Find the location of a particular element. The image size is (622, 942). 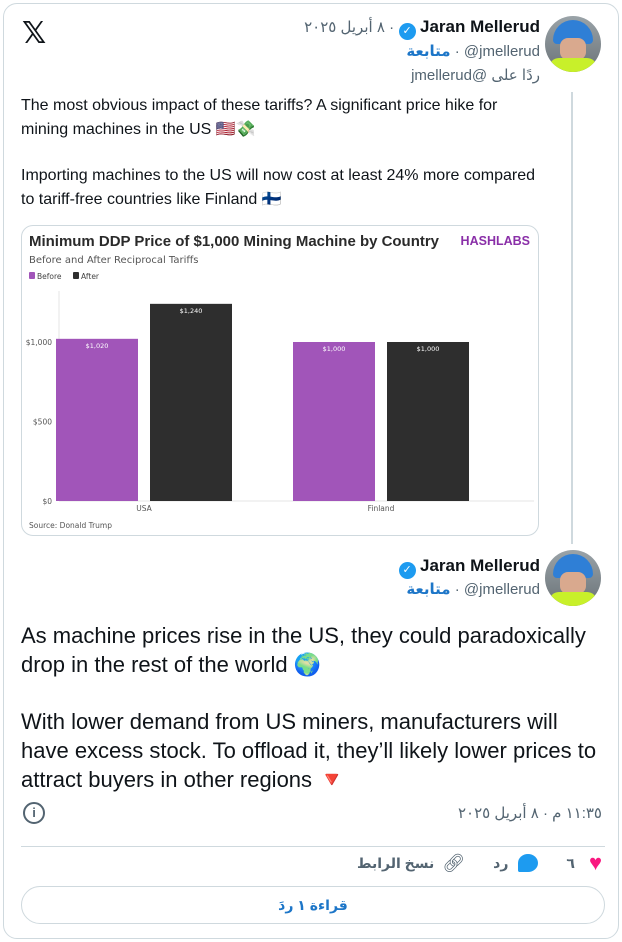

read-replies-button: قراءة ١ ردَ is located at coordinates (313, 905).